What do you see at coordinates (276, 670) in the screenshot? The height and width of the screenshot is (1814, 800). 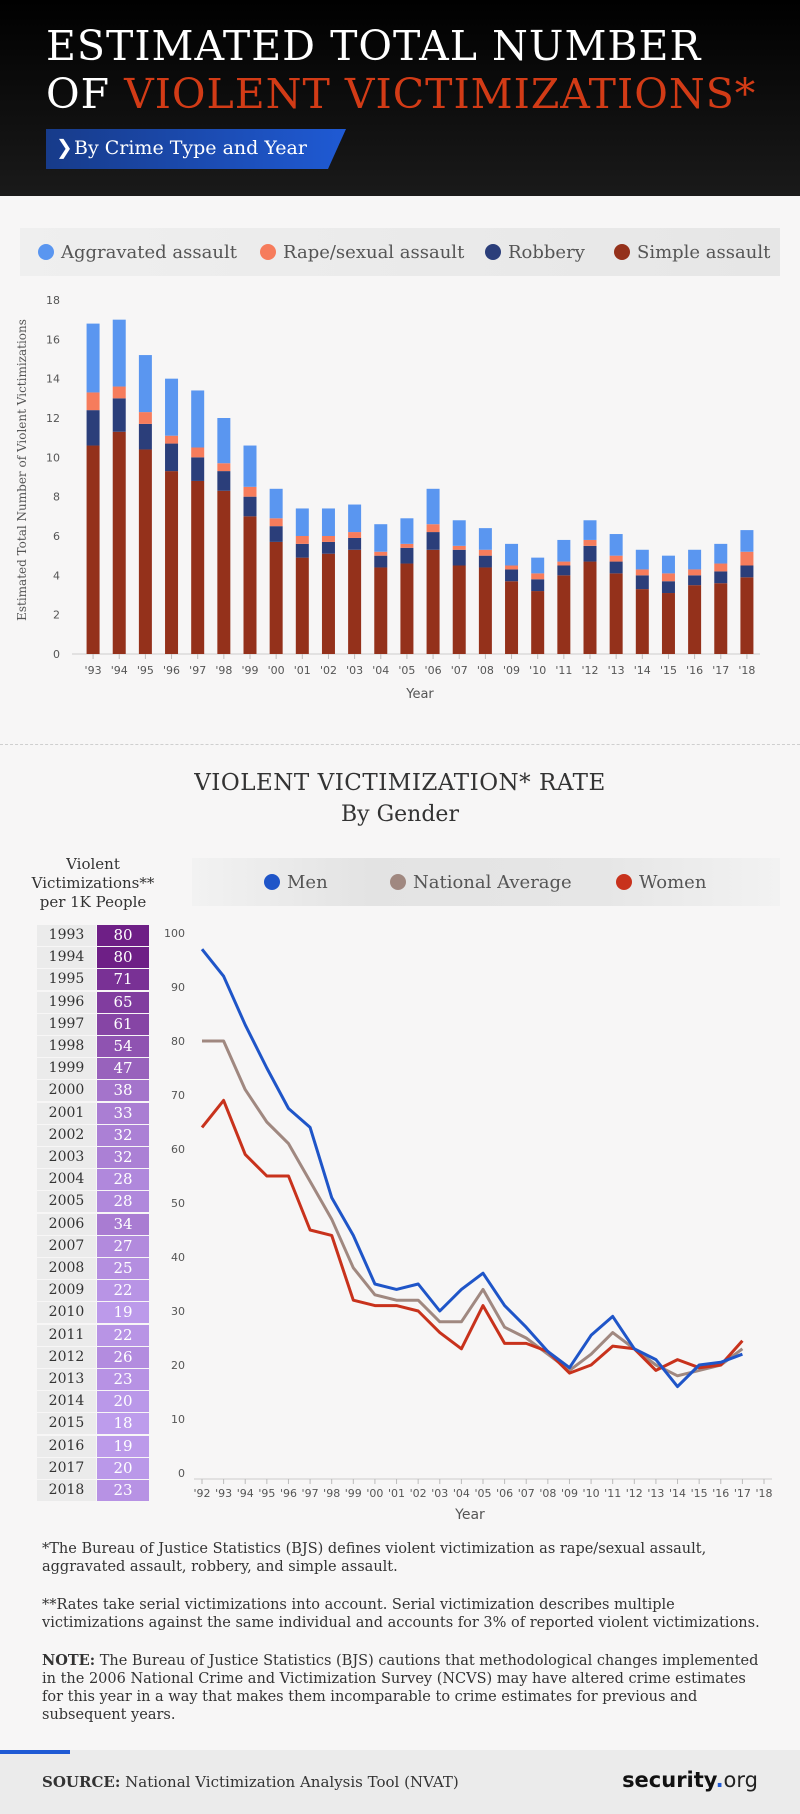 I see `bar-x-tick-label: '00` at bounding box center [276, 670].